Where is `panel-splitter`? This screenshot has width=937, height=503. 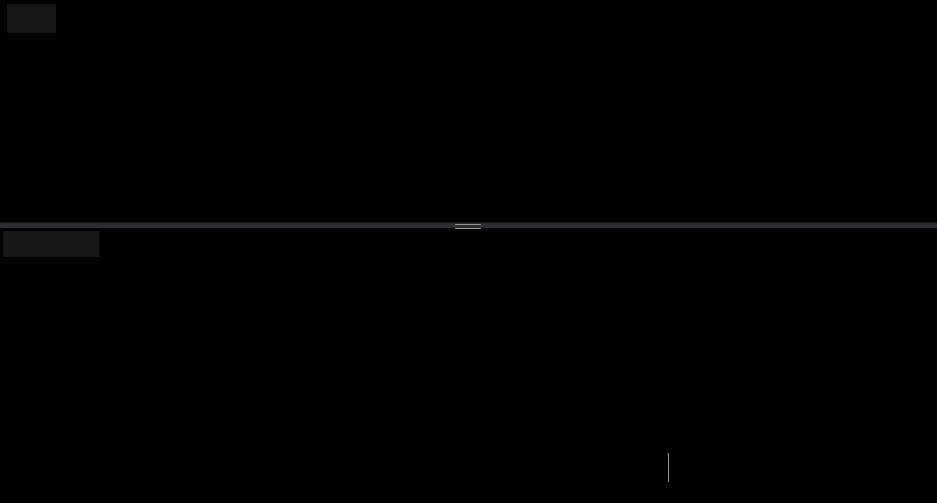 panel-splitter is located at coordinates (468, 225).